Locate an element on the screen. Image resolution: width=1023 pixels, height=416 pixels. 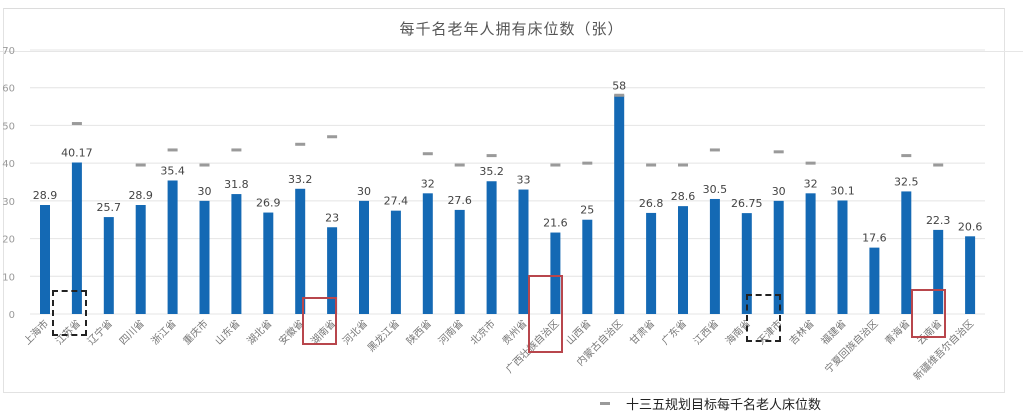
bar-value-label: 58 is located at coordinates (619, 85).